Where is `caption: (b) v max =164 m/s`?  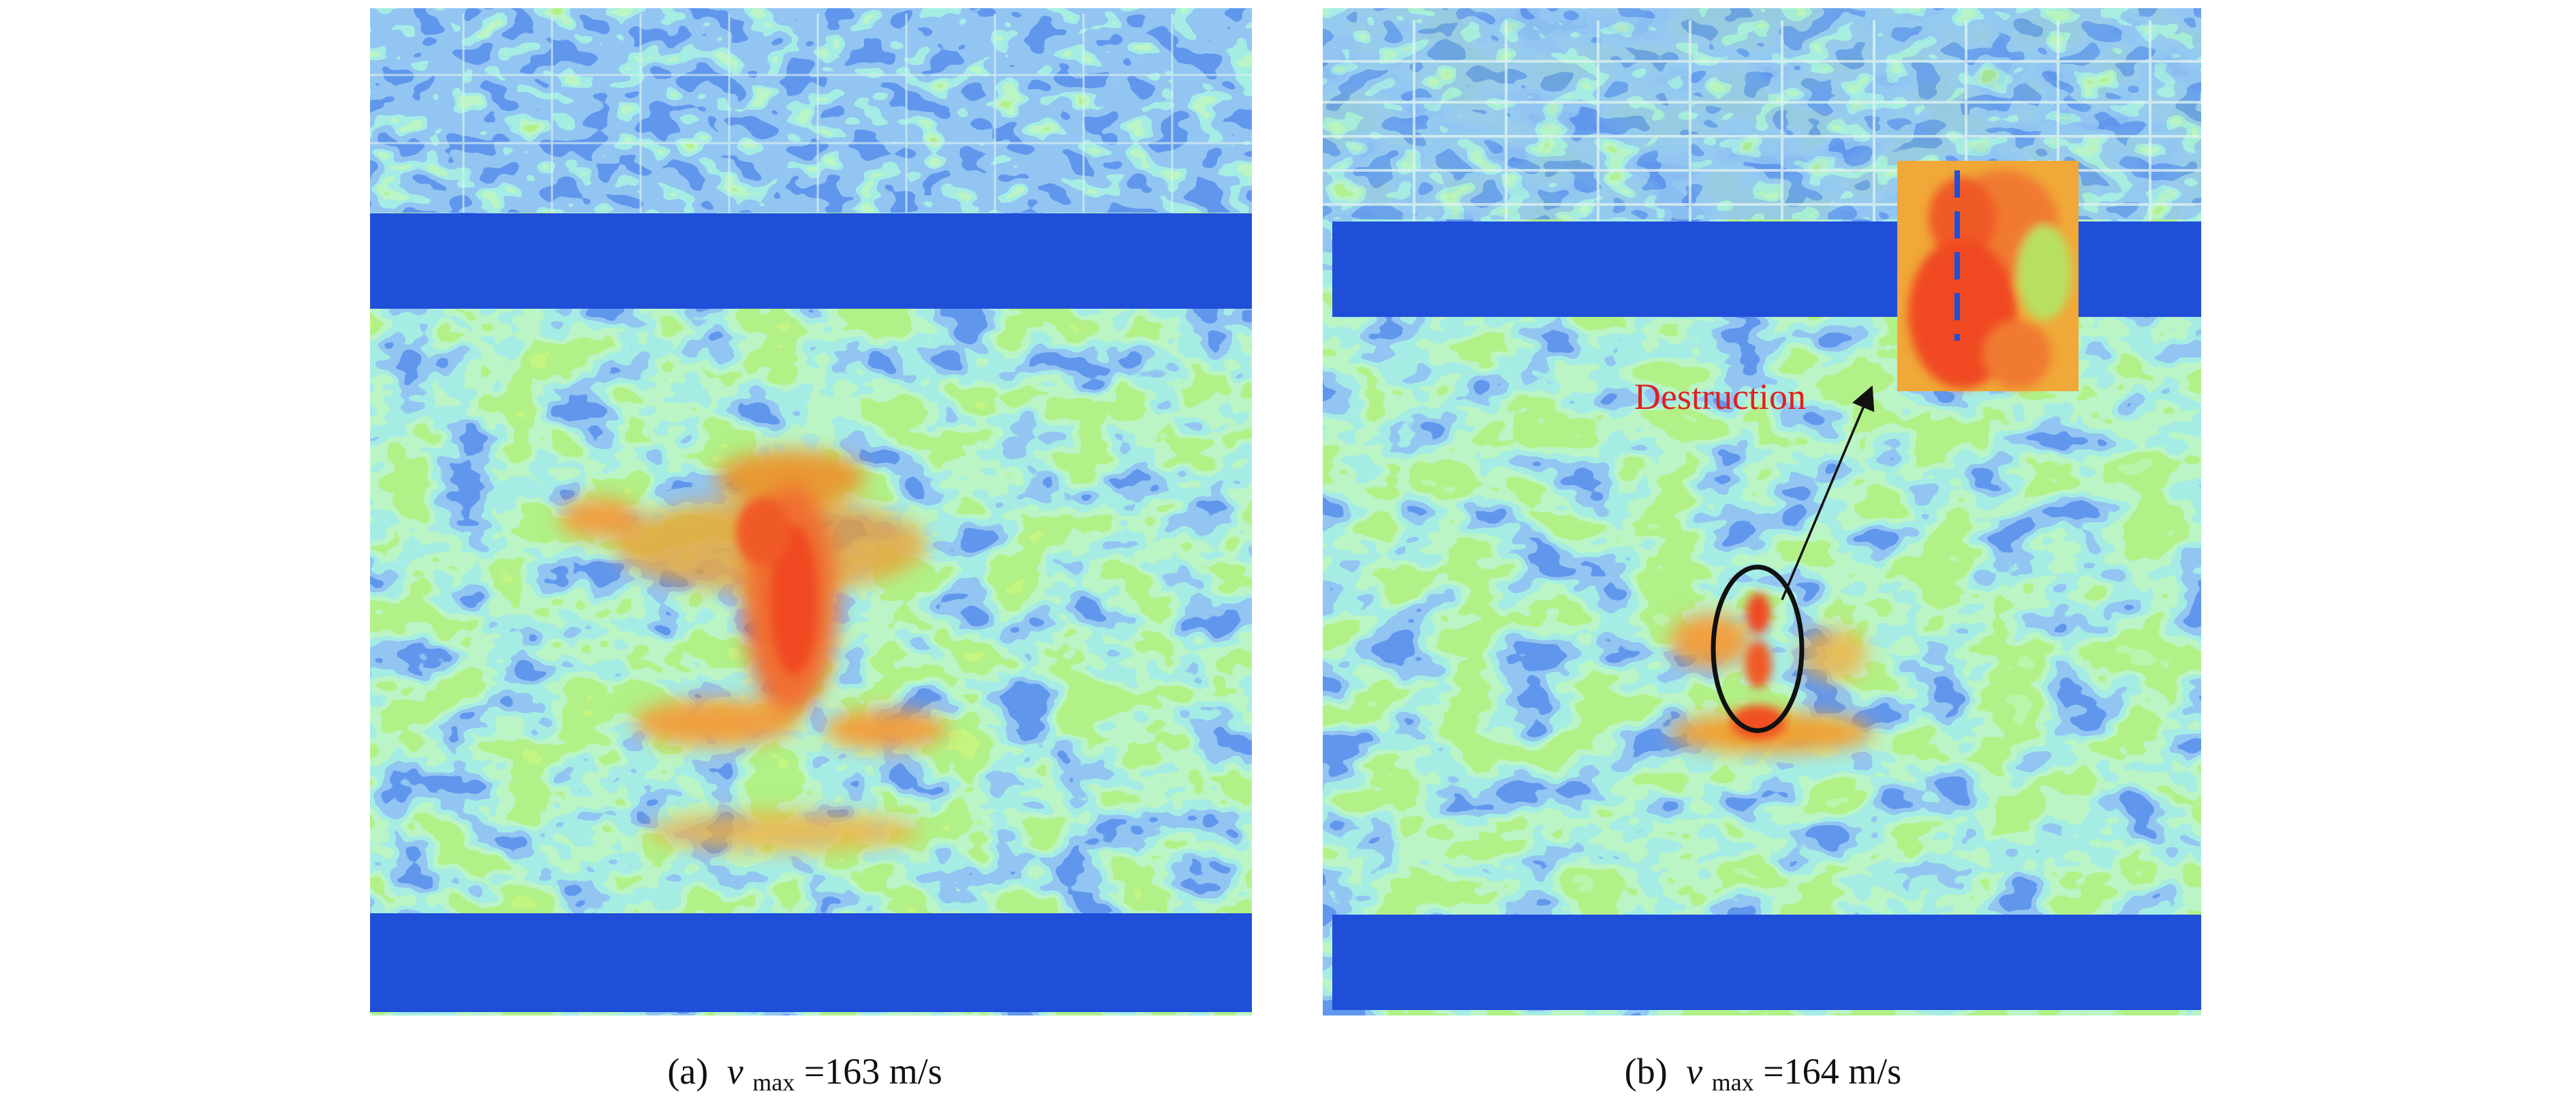 caption: (b) v max =164 m/s is located at coordinates (1763, 1075).